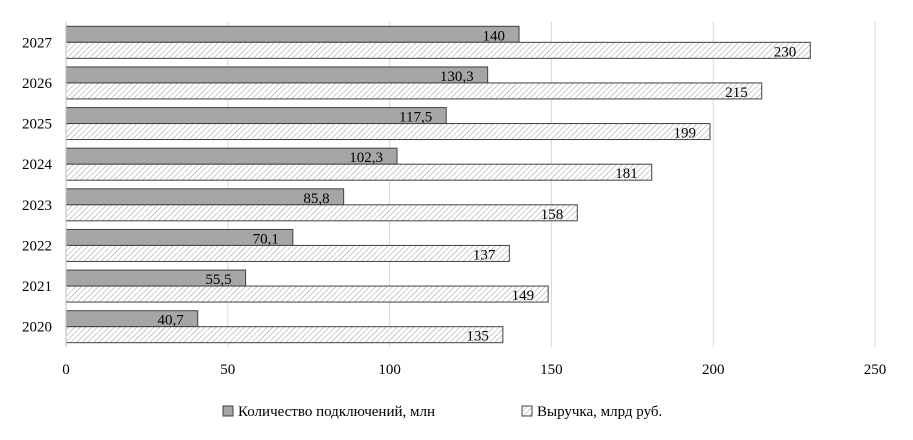 Image resolution: width=913 pixels, height=440 pixels. What do you see at coordinates (170, 321) in the screenshot?
I see `data-label: 40,7` at bounding box center [170, 321].